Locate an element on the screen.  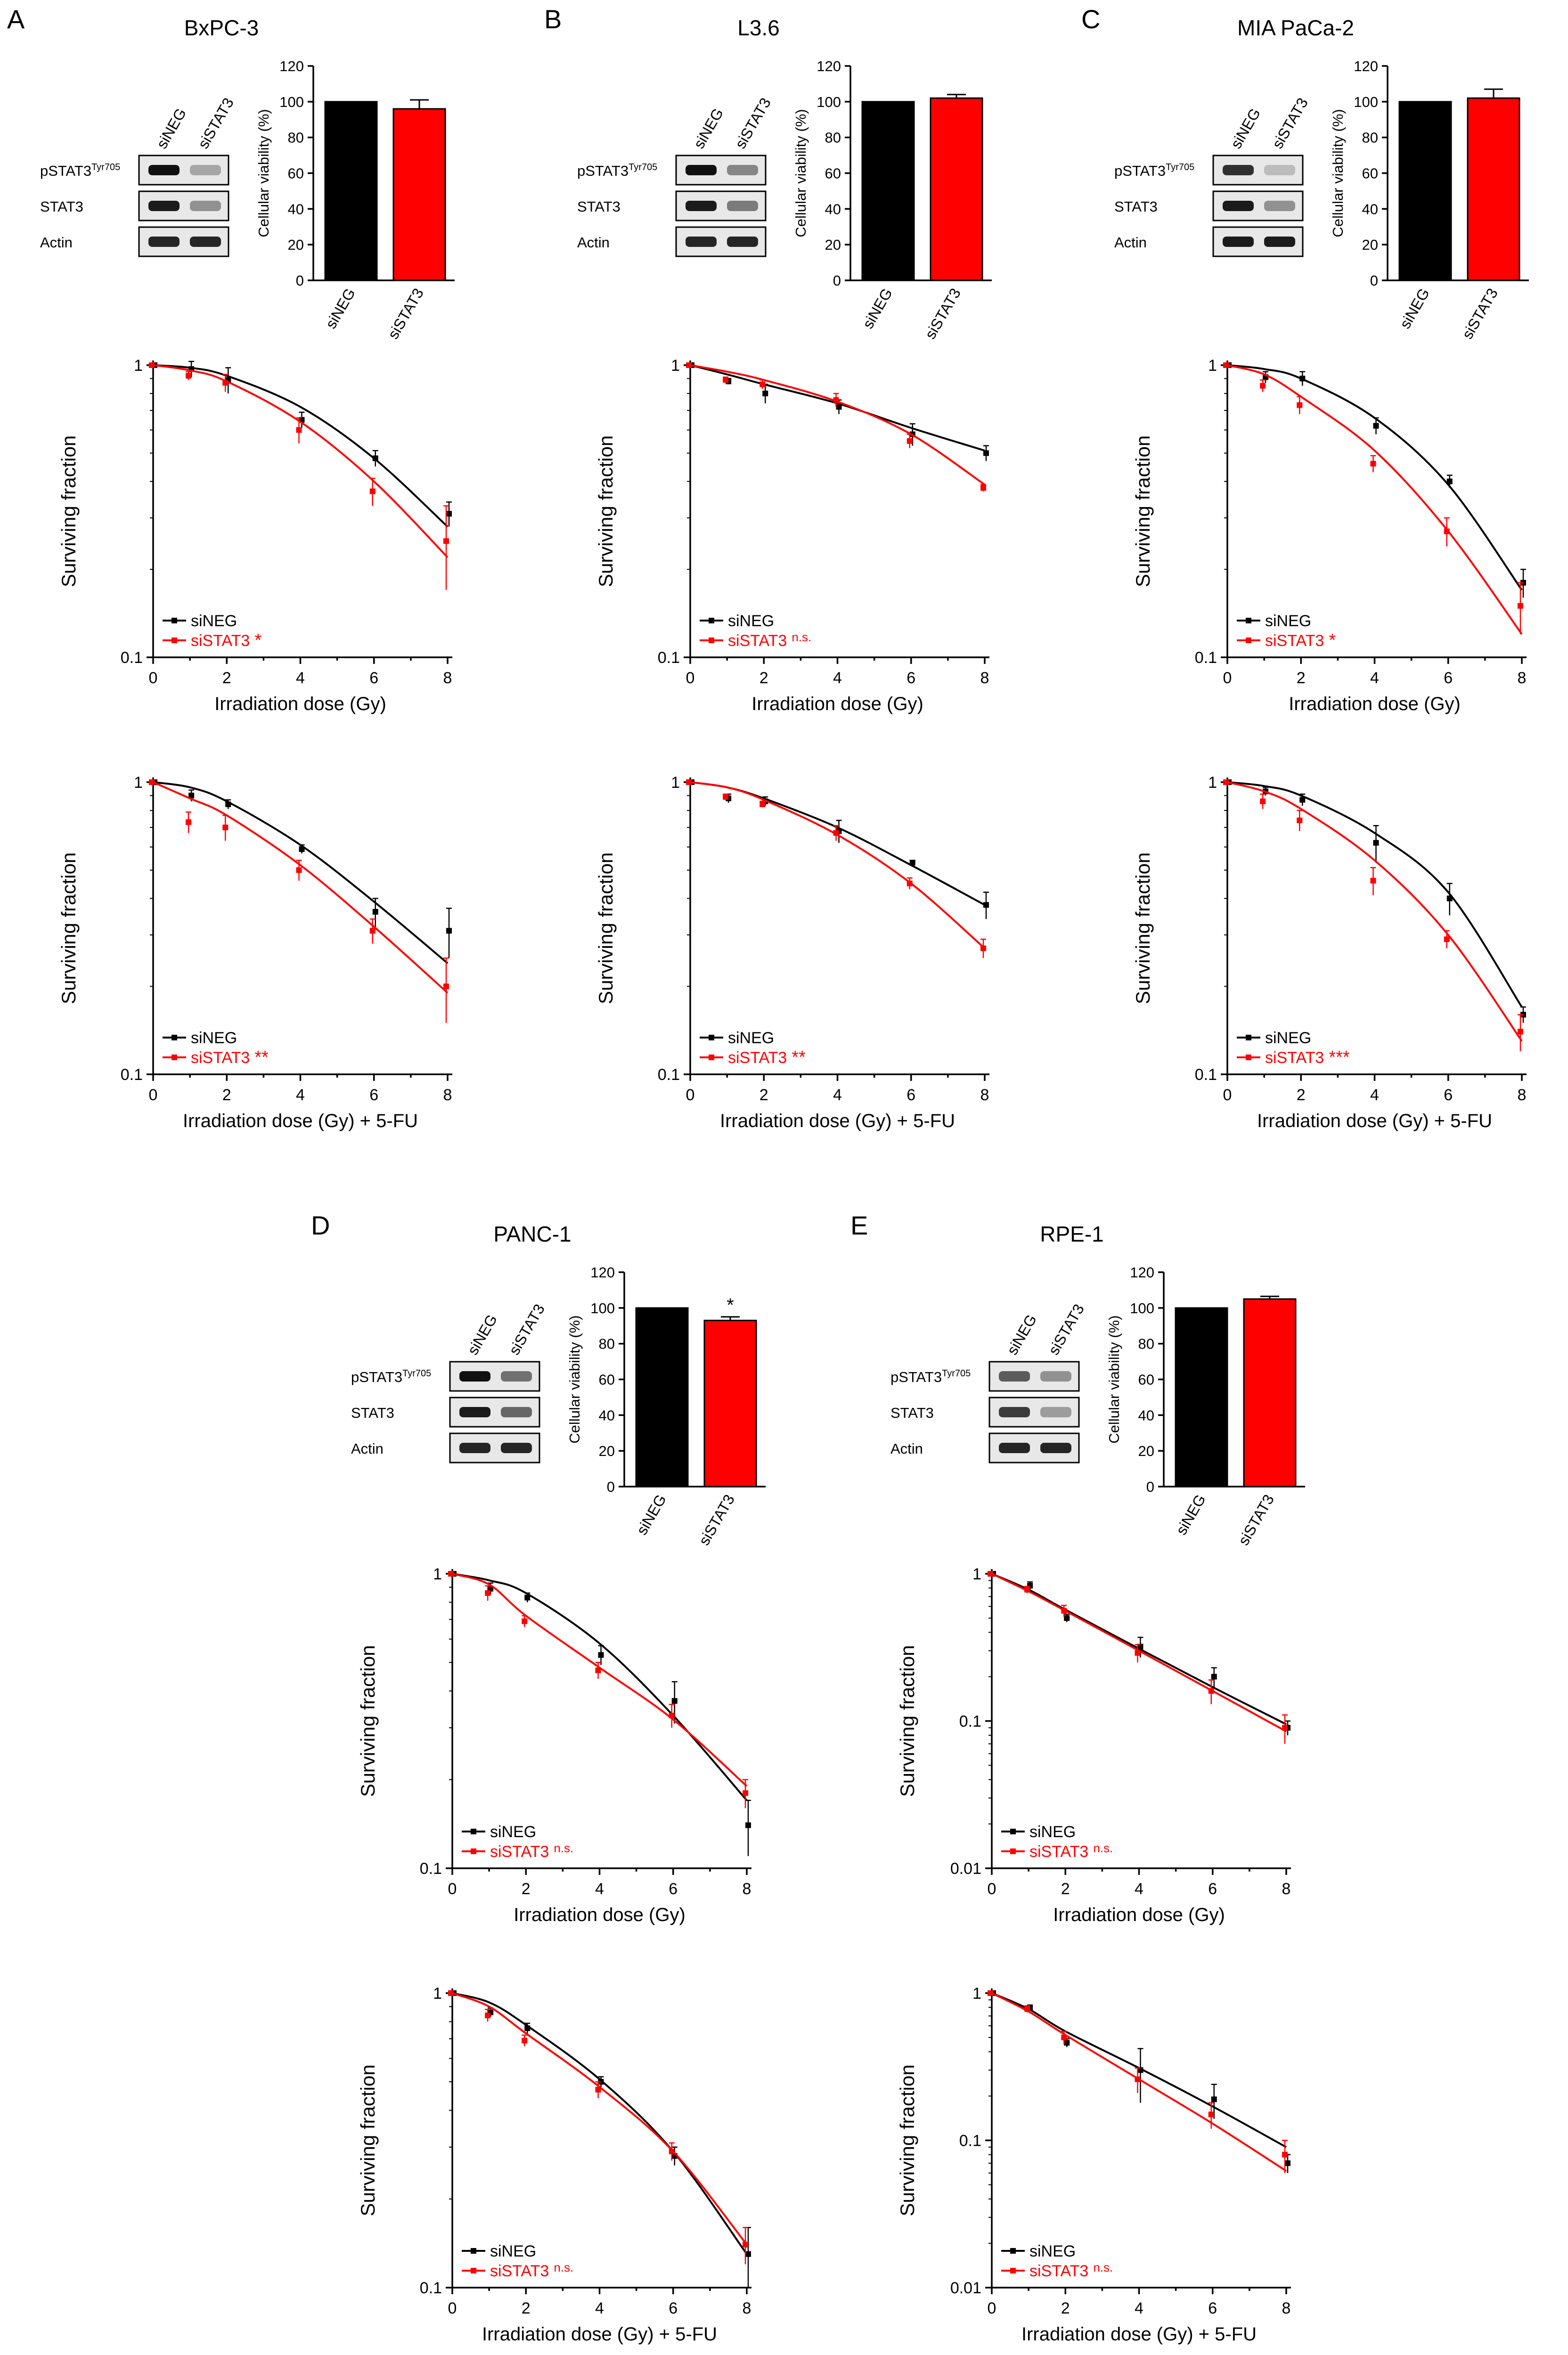
blot-label-actin: Actin is located at coordinates (56, 242).